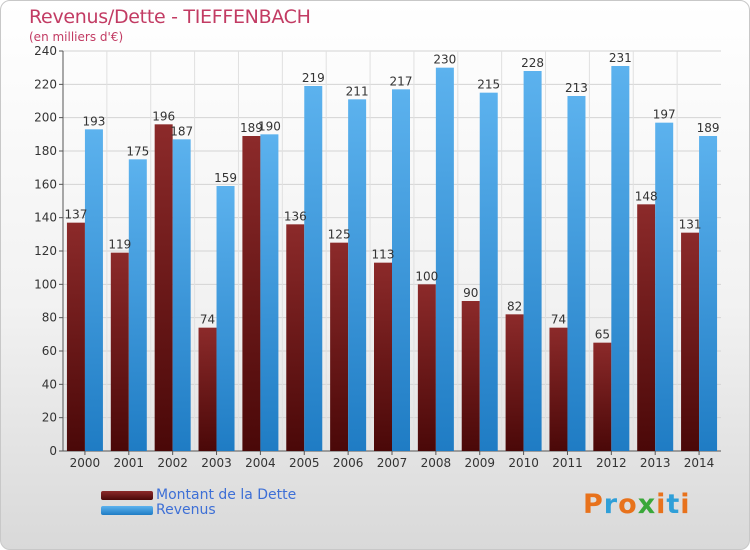  What do you see at coordinates (444, 60) in the screenshot?
I see `data-label: 230` at bounding box center [444, 60].